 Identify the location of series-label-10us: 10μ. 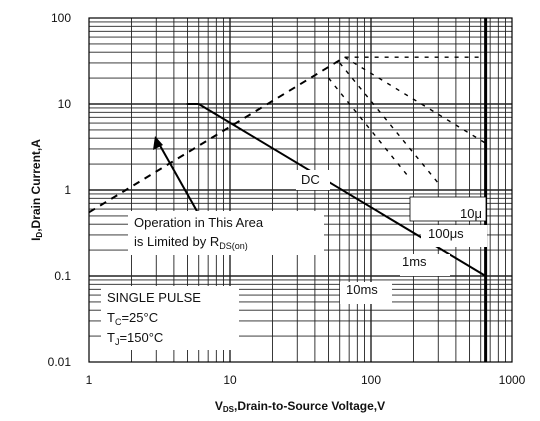
(471, 213).